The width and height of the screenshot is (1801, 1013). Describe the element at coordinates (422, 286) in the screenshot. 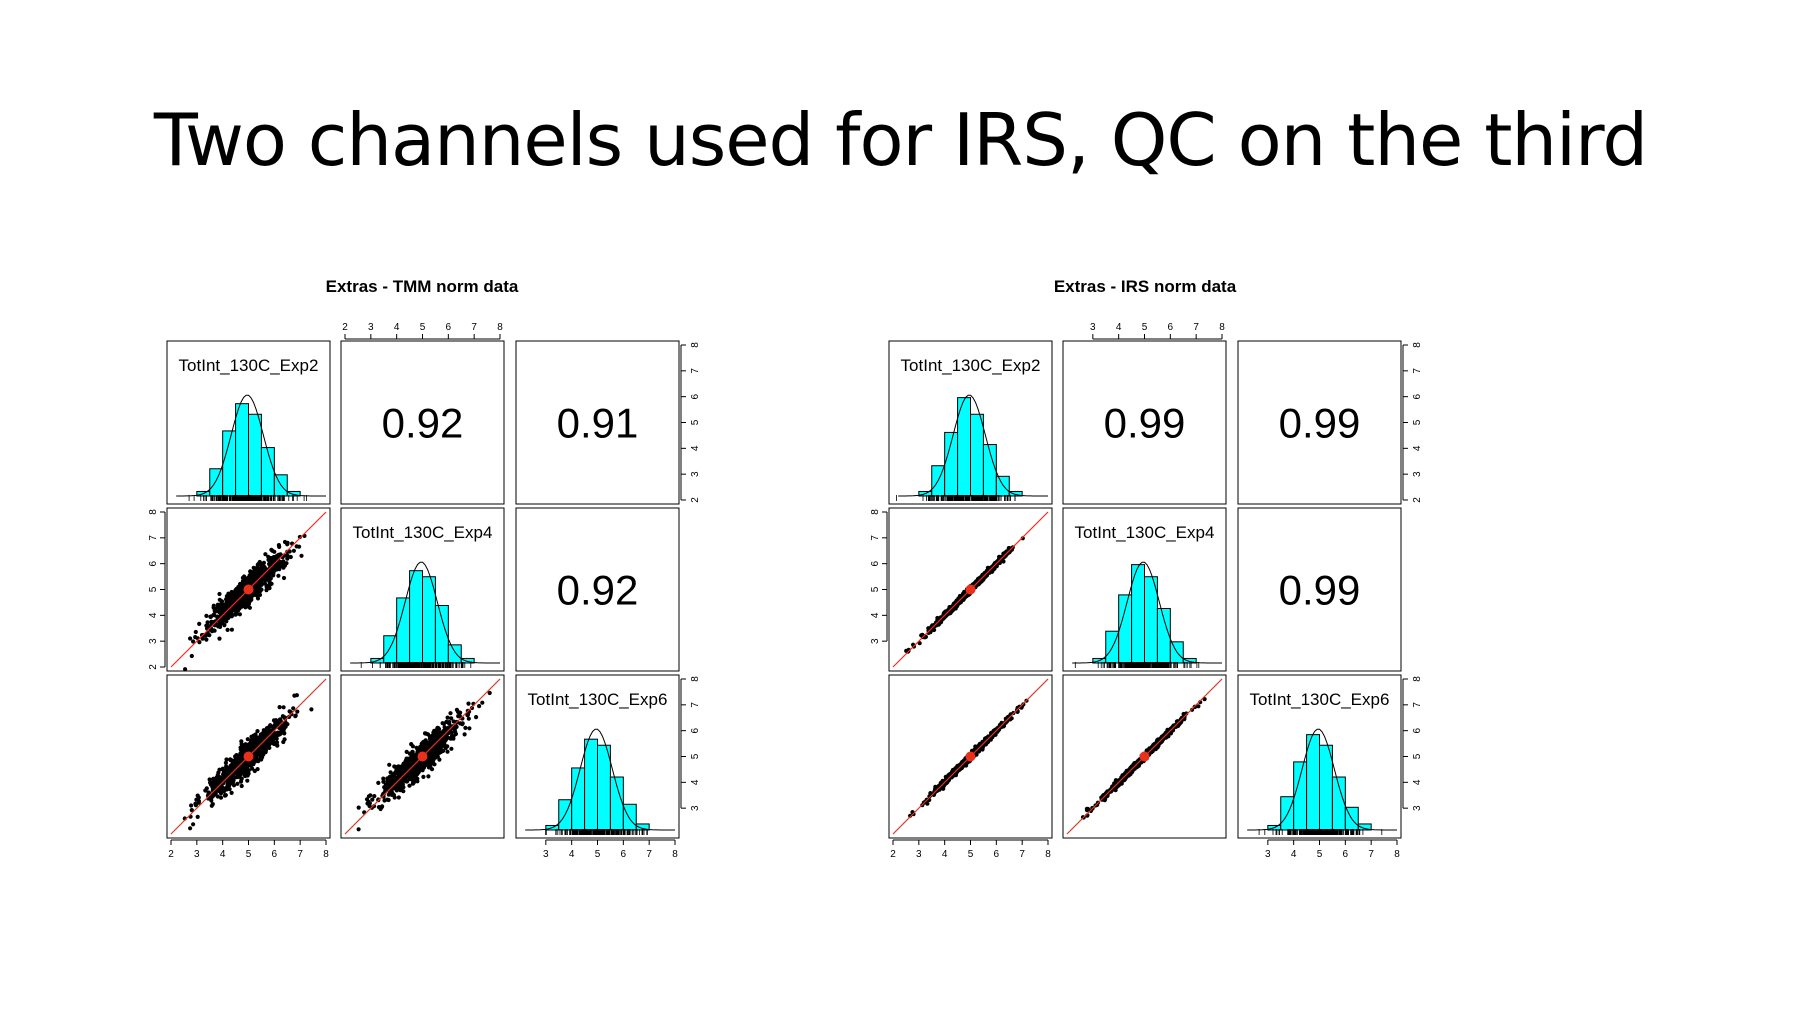

I see `chart-title: Extras - TMM norm data` at that location.